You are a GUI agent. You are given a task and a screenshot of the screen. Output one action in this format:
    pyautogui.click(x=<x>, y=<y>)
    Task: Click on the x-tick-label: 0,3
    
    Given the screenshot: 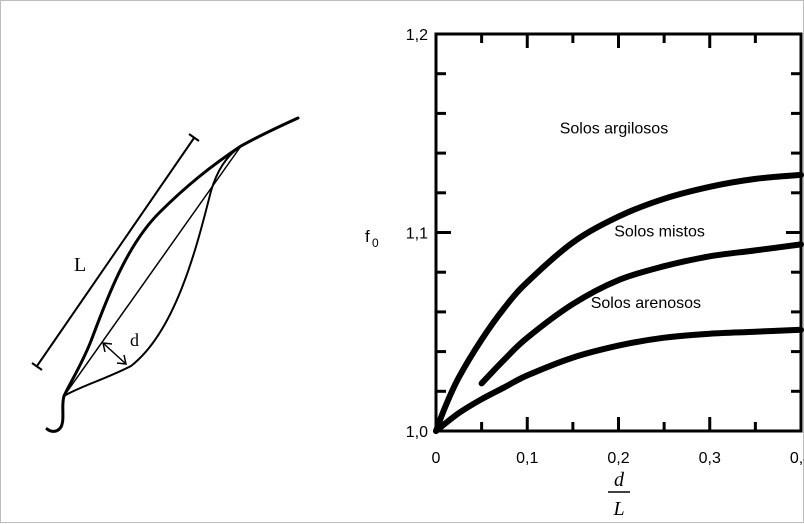 What is the action you would take?
    pyautogui.click(x=710, y=458)
    